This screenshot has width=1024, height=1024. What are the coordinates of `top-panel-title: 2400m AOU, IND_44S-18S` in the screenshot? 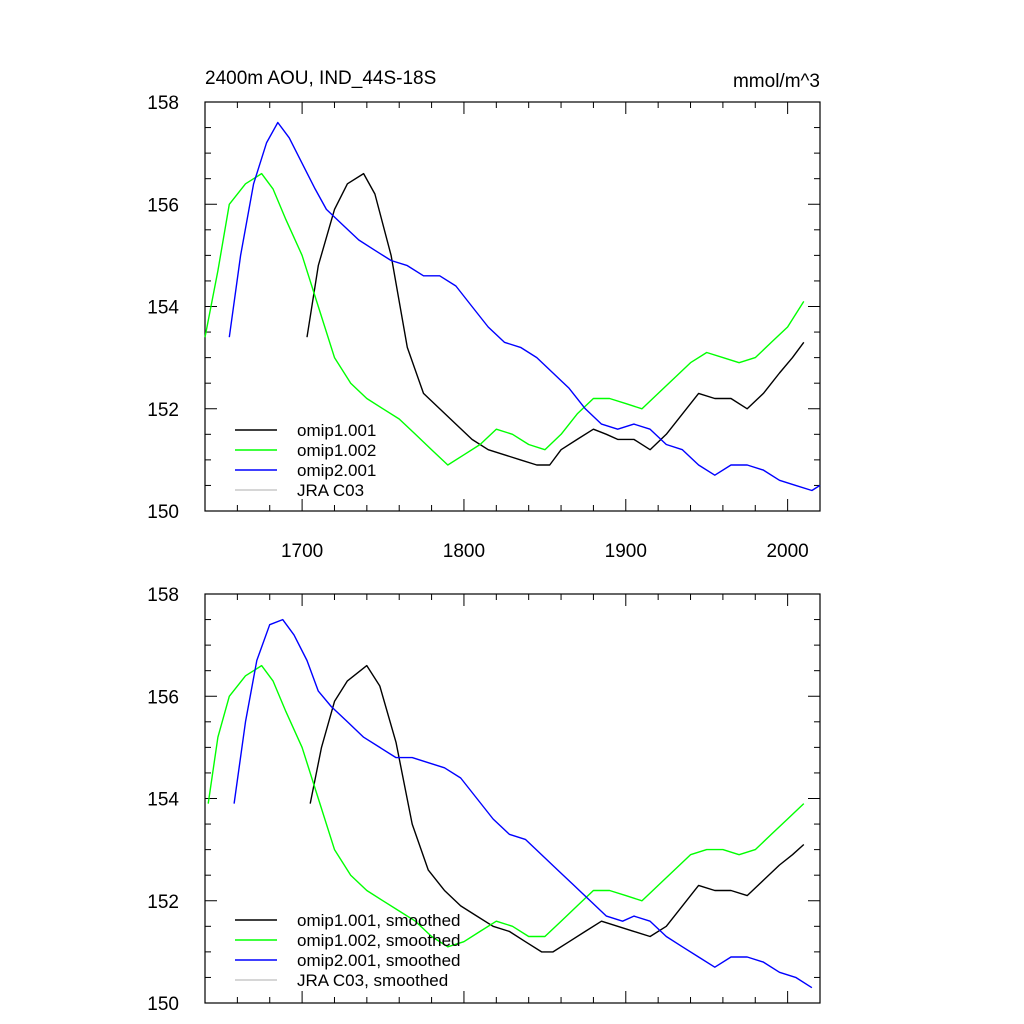 It's located at (320, 78).